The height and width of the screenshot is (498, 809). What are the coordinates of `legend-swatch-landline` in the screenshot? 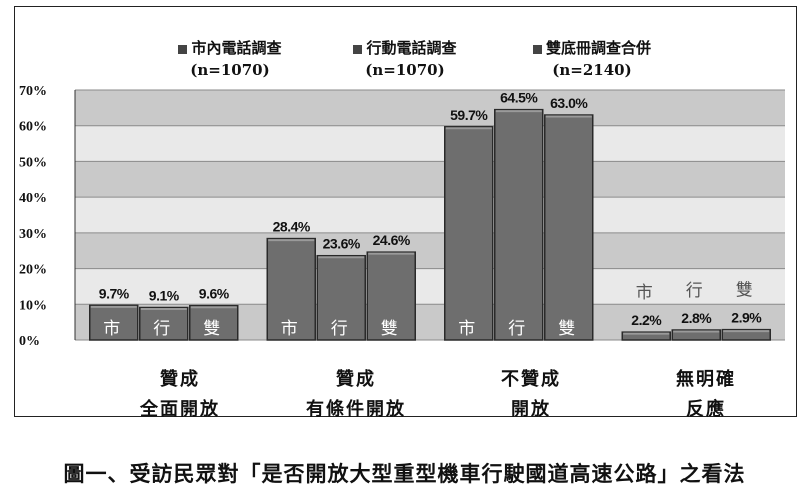 It's located at (183, 49).